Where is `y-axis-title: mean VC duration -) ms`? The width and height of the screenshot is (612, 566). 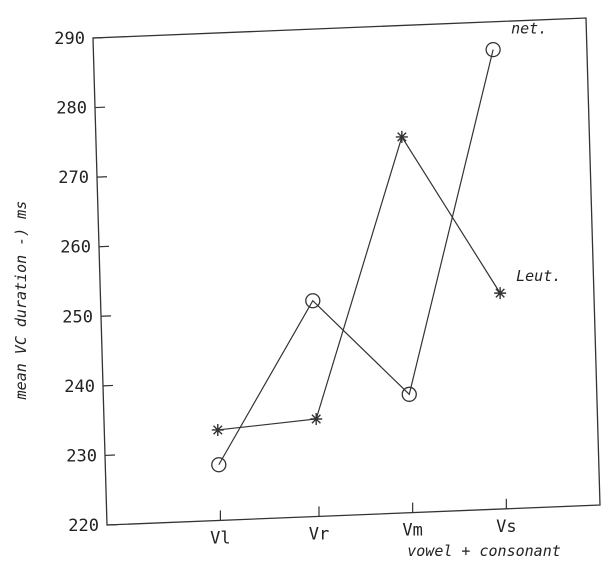
y-axis-title: mean VC duration -) ms is located at coordinates (21, 301).